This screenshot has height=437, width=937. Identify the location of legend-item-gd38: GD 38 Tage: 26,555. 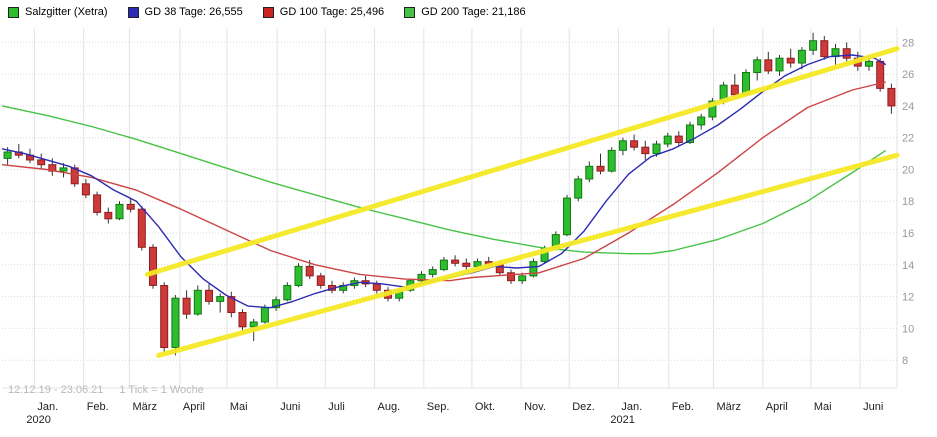
(185, 11).